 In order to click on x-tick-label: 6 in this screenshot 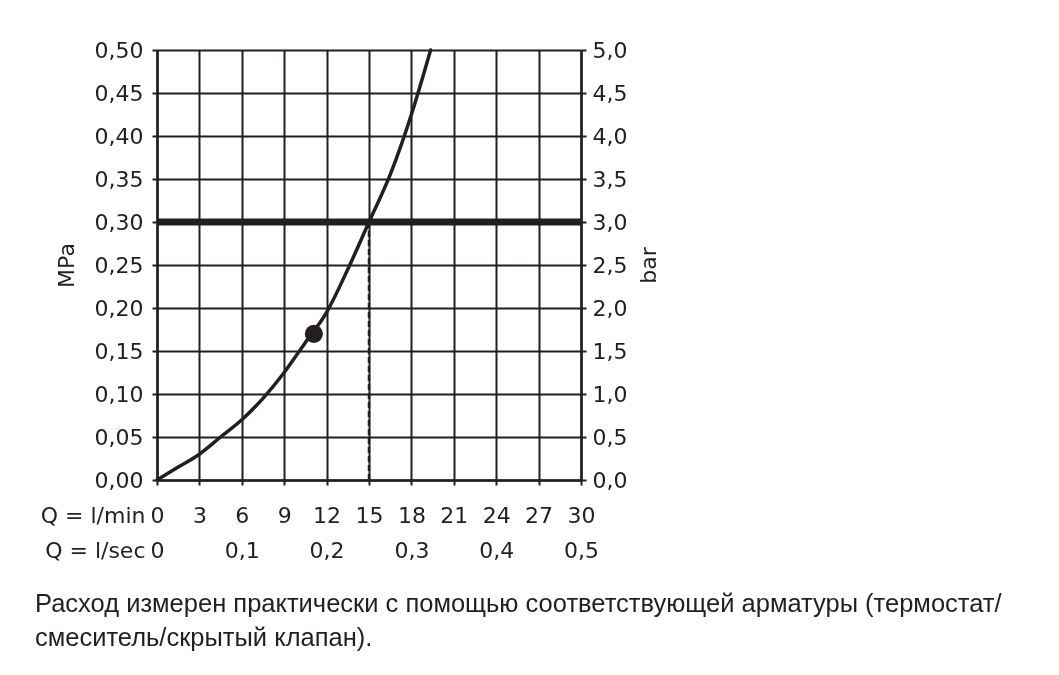, I will do `click(242, 515)`.